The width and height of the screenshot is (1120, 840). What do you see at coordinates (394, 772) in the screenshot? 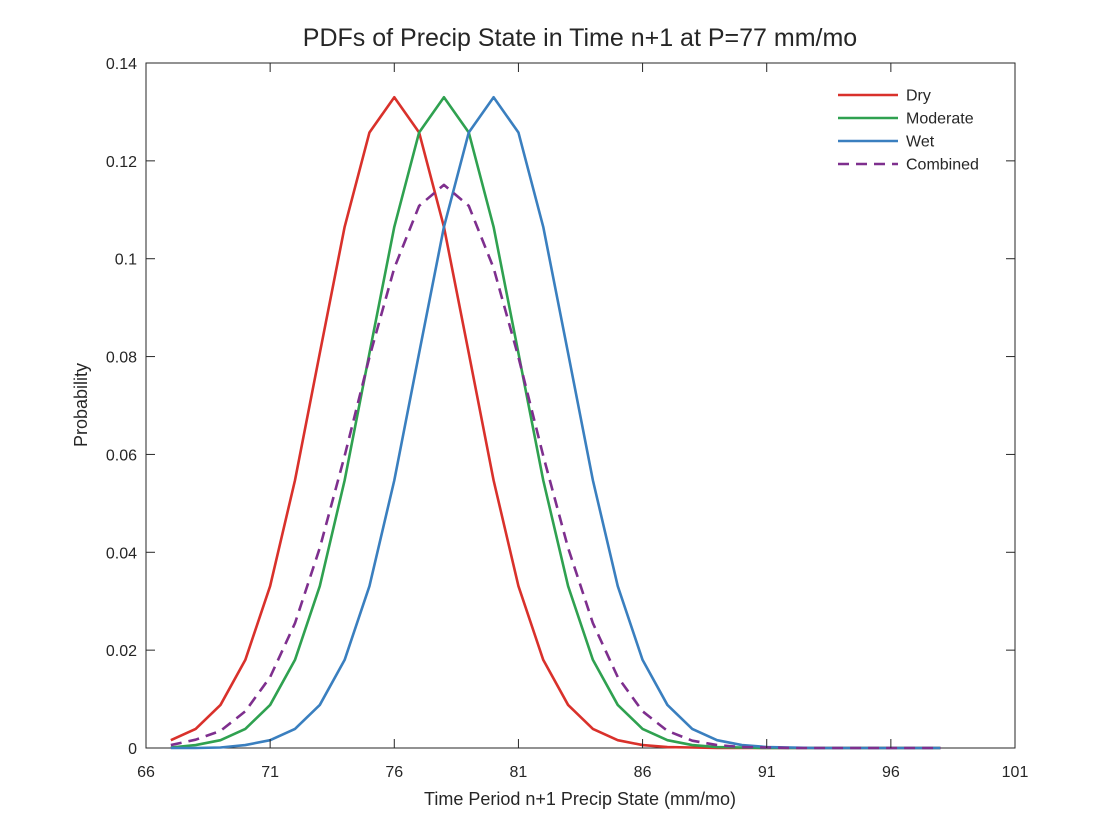
I see `x-tick-label: 76` at bounding box center [394, 772].